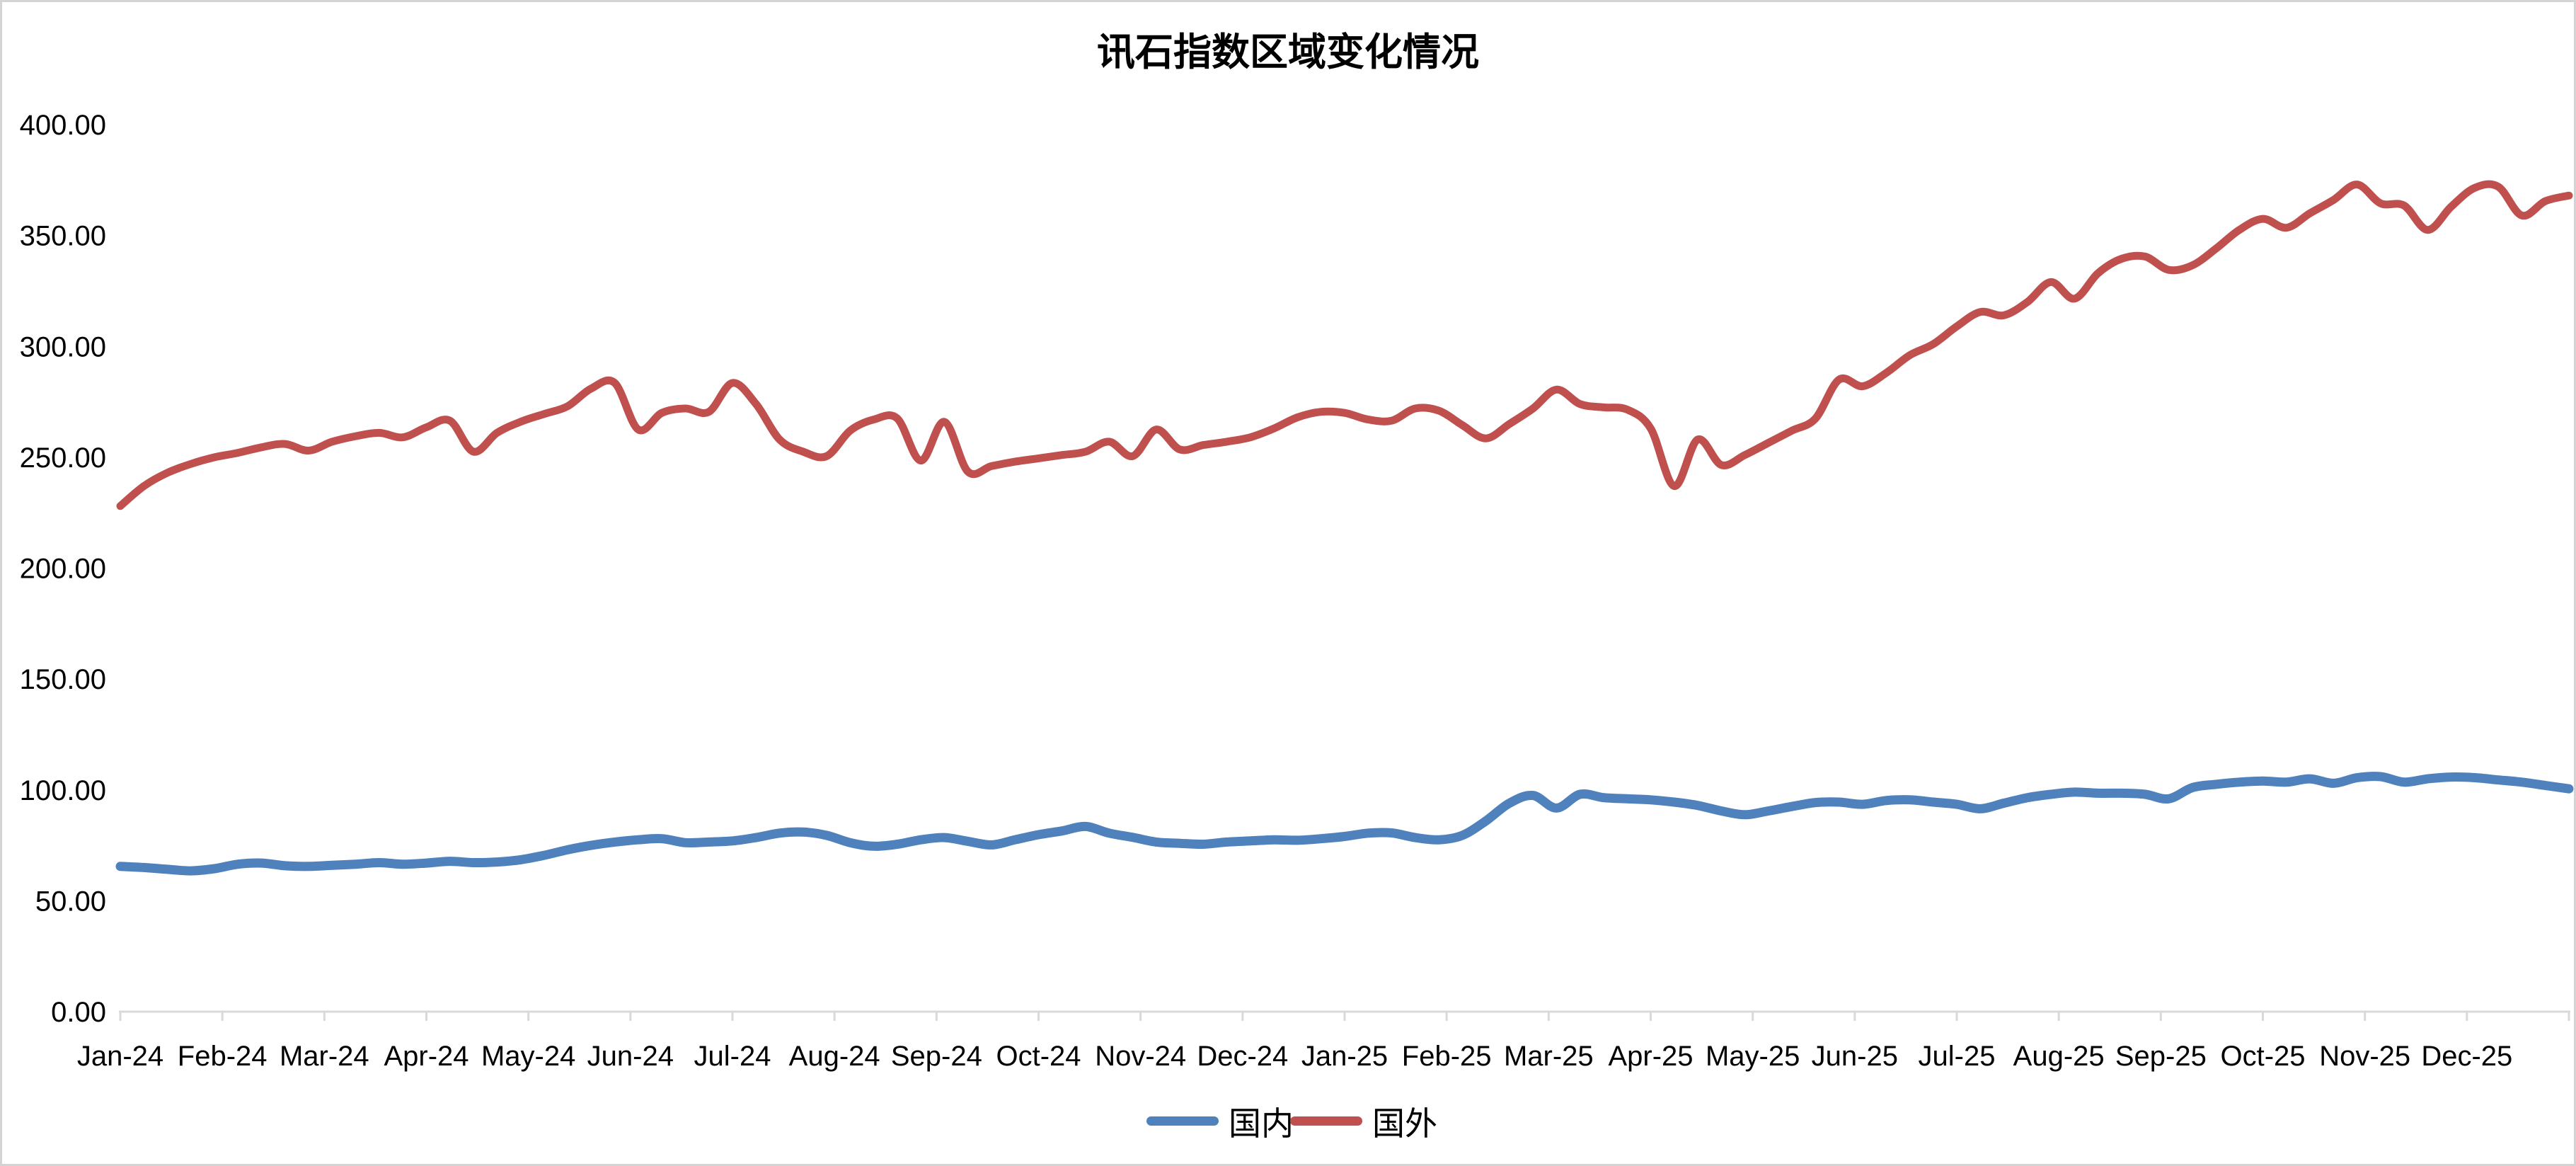 Image resolution: width=2576 pixels, height=1166 pixels. I want to click on y-axis-tick-label: 150.00, so click(63, 679).